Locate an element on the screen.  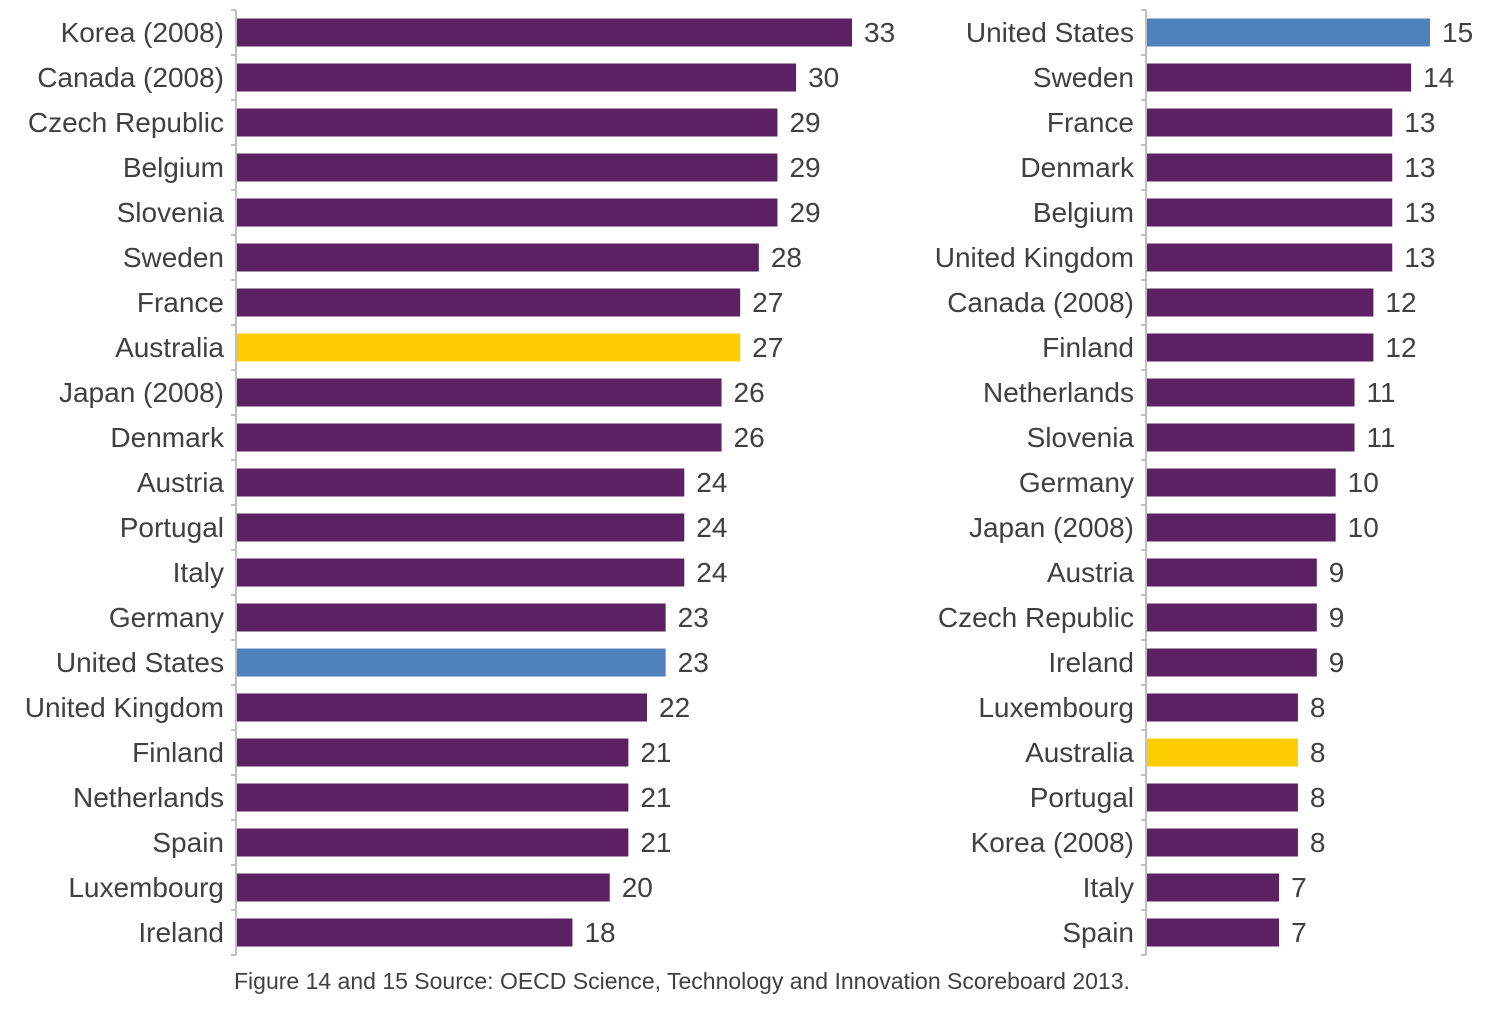
right-value-label-spain: 7 is located at coordinates (1299, 932).